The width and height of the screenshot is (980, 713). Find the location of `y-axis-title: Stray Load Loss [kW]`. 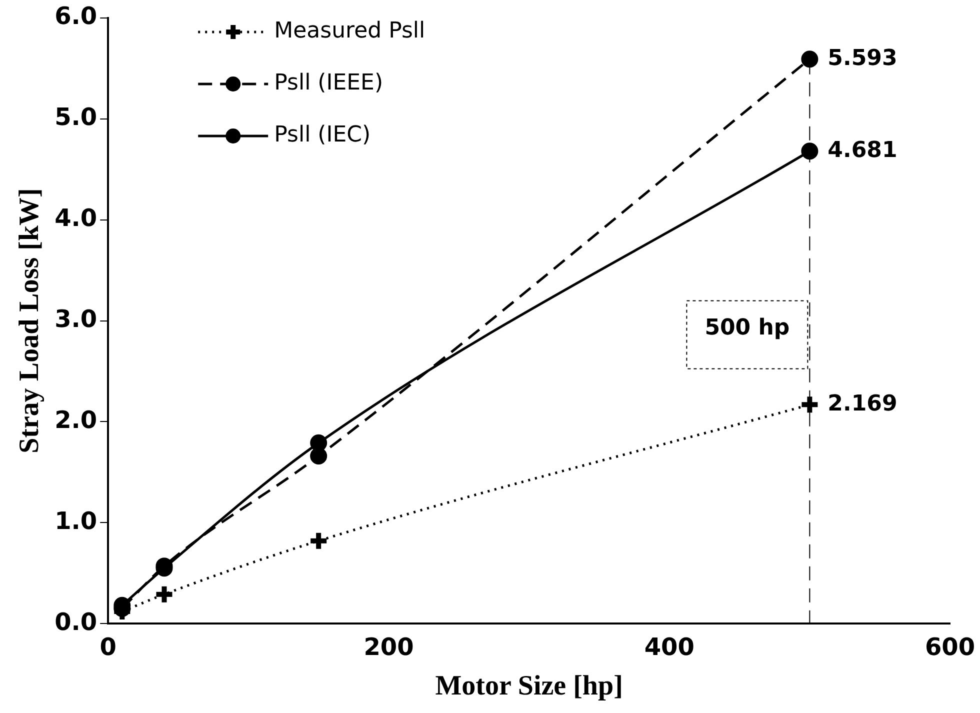

y-axis-title: Stray Load Loss [kW] is located at coordinates (30, 321).